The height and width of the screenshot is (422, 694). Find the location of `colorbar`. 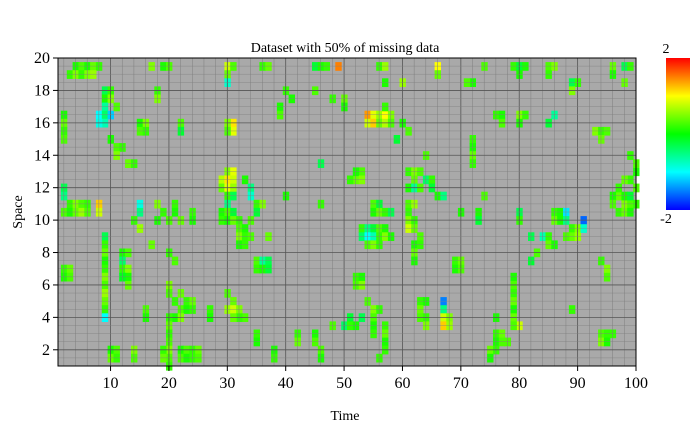

colorbar is located at coordinates (678, 134).